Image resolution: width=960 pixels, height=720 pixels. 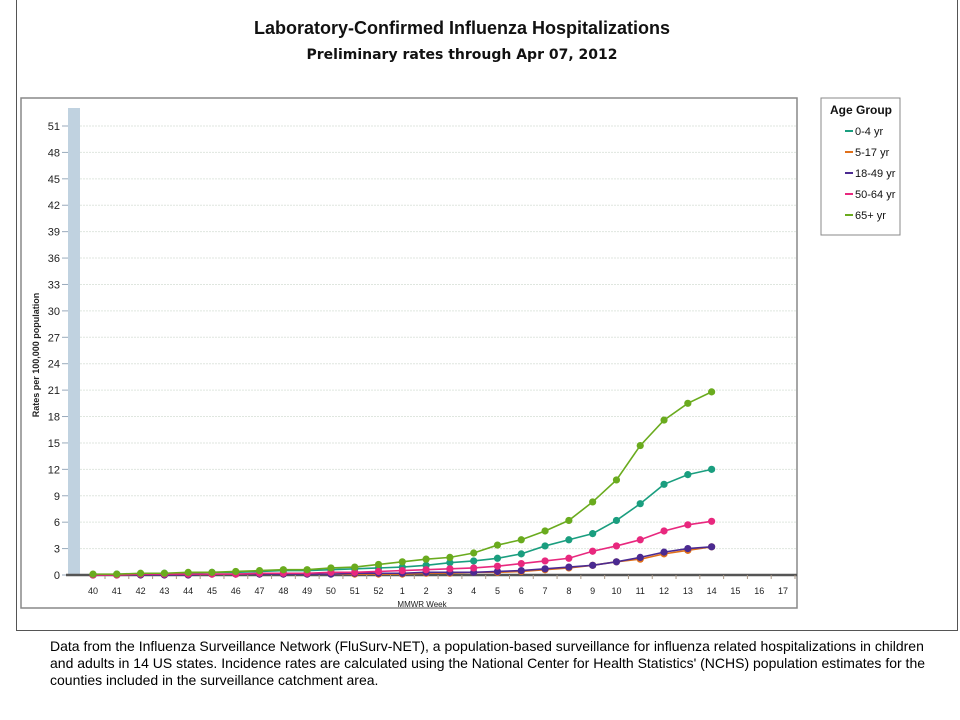 What do you see at coordinates (54, 338) in the screenshot?
I see `y-tick-label: 27` at bounding box center [54, 338].